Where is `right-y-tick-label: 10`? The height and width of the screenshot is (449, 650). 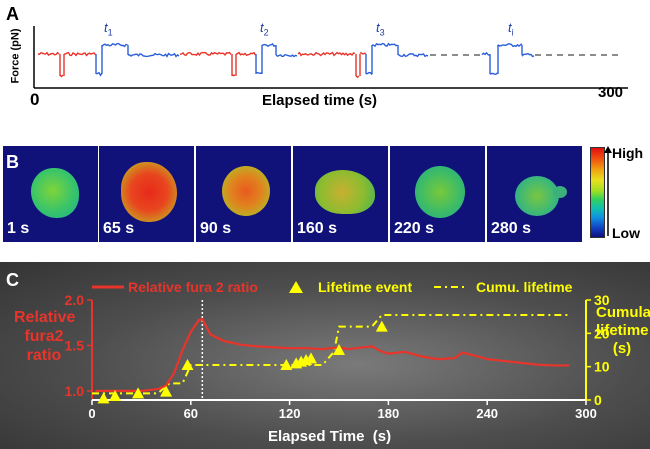
right-y-tick-label: 10 is located at coordinates (602, 367).